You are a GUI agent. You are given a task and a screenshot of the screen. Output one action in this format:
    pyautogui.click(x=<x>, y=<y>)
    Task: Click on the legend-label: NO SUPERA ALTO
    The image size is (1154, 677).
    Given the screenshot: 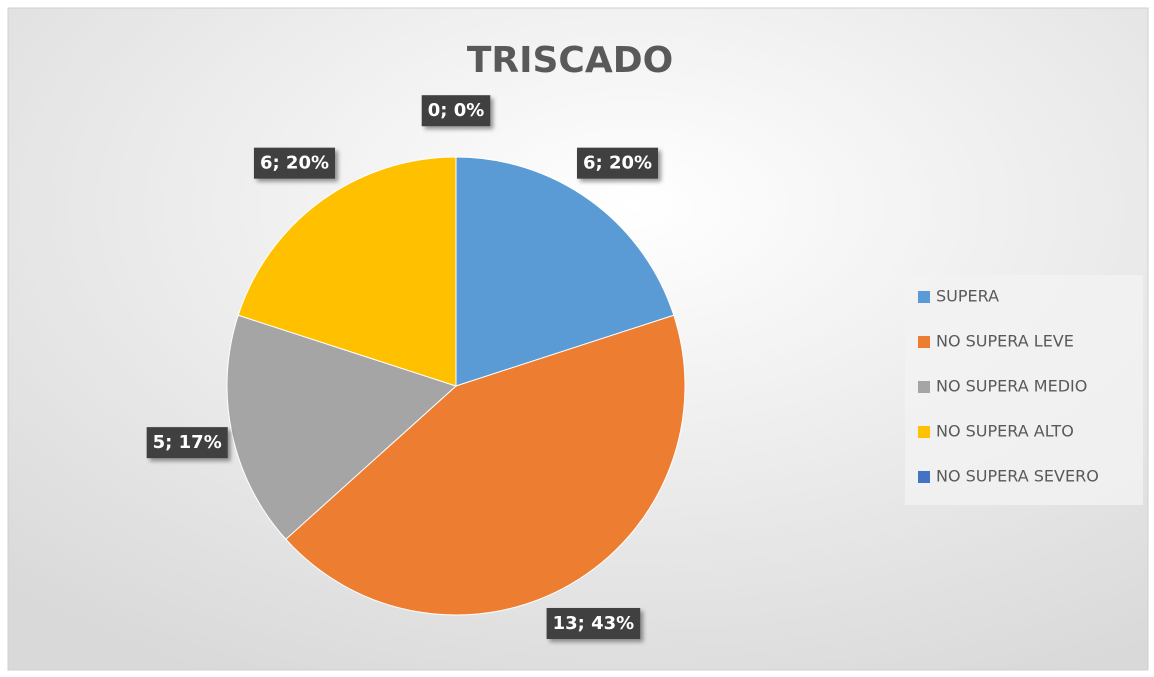 What is the action you would take?
    pyautogui.click(x=1005, y=431)
    